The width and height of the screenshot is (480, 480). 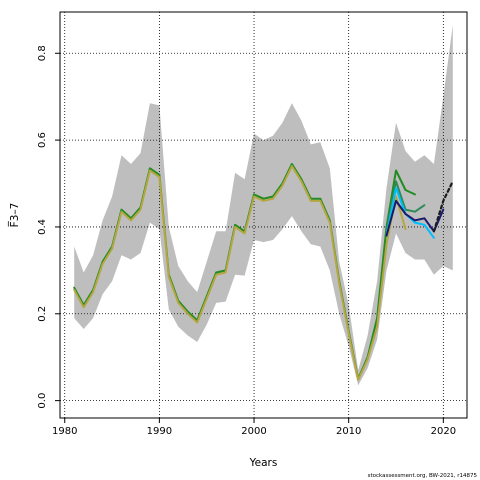 What do you see at coordinates (42, 140) in the screenshot?
I see `y-tick-label: 0.6` at bounding box center [42, 140].